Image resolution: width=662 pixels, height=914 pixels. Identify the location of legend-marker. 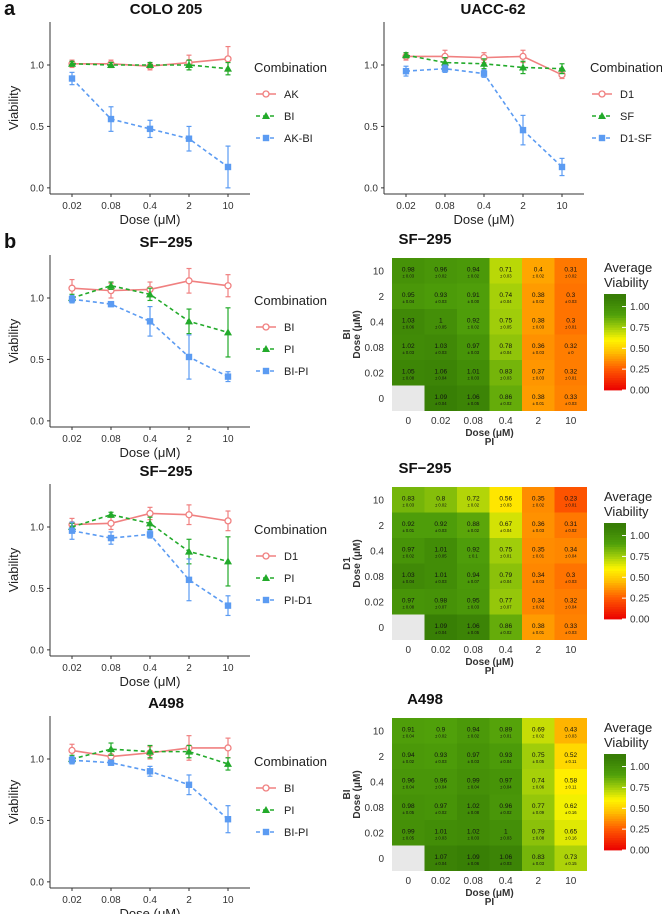
(266, 556).